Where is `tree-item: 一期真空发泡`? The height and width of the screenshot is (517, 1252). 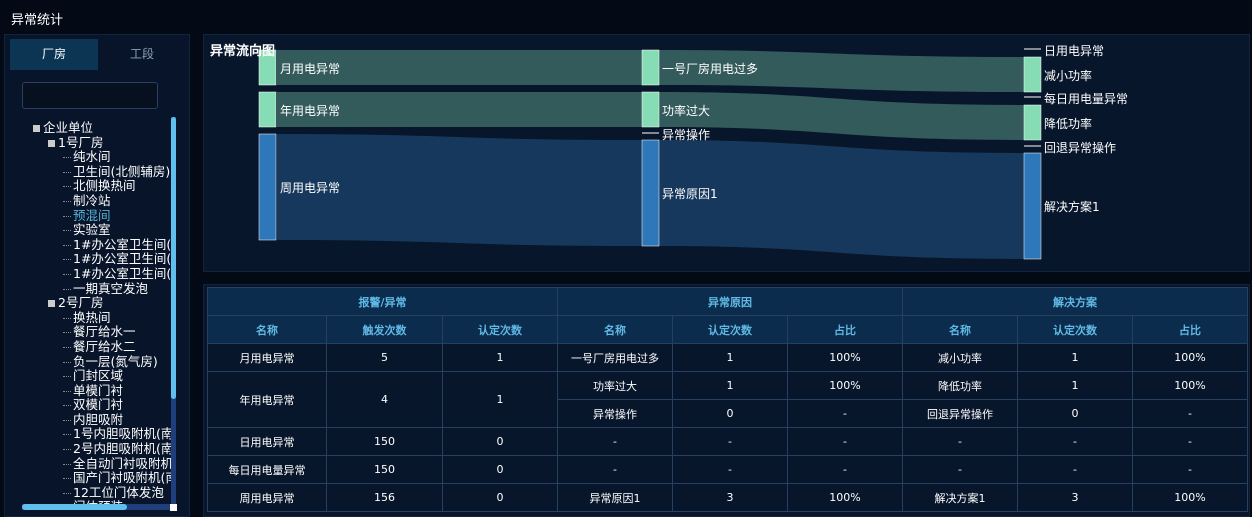 tree-item: 一期真空发泡 is located at coordinates (99, 288).